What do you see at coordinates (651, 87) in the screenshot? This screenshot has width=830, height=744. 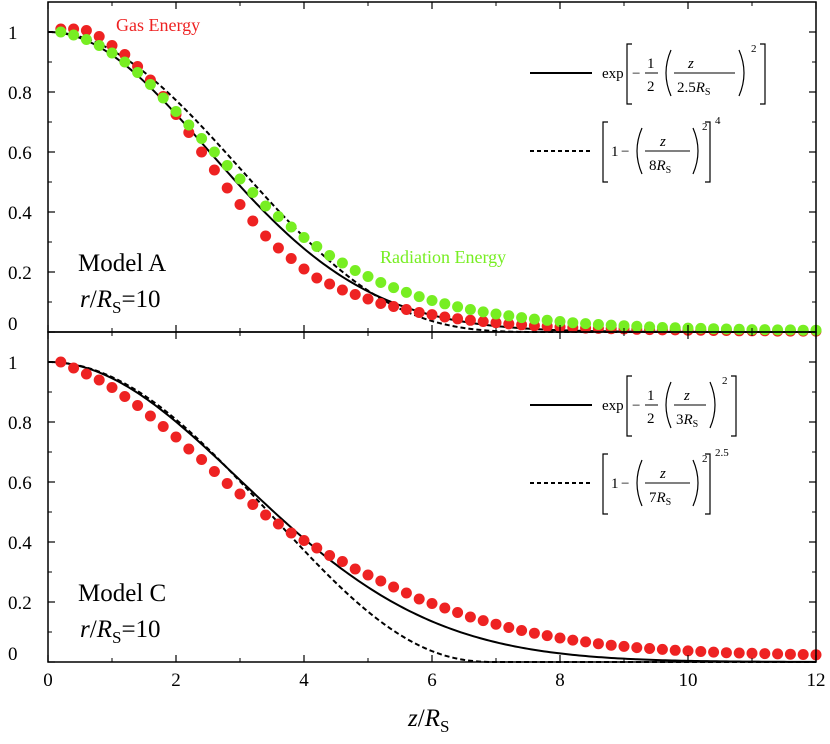 I see `legend-half-den: 2` at bounding box center [651, 87].